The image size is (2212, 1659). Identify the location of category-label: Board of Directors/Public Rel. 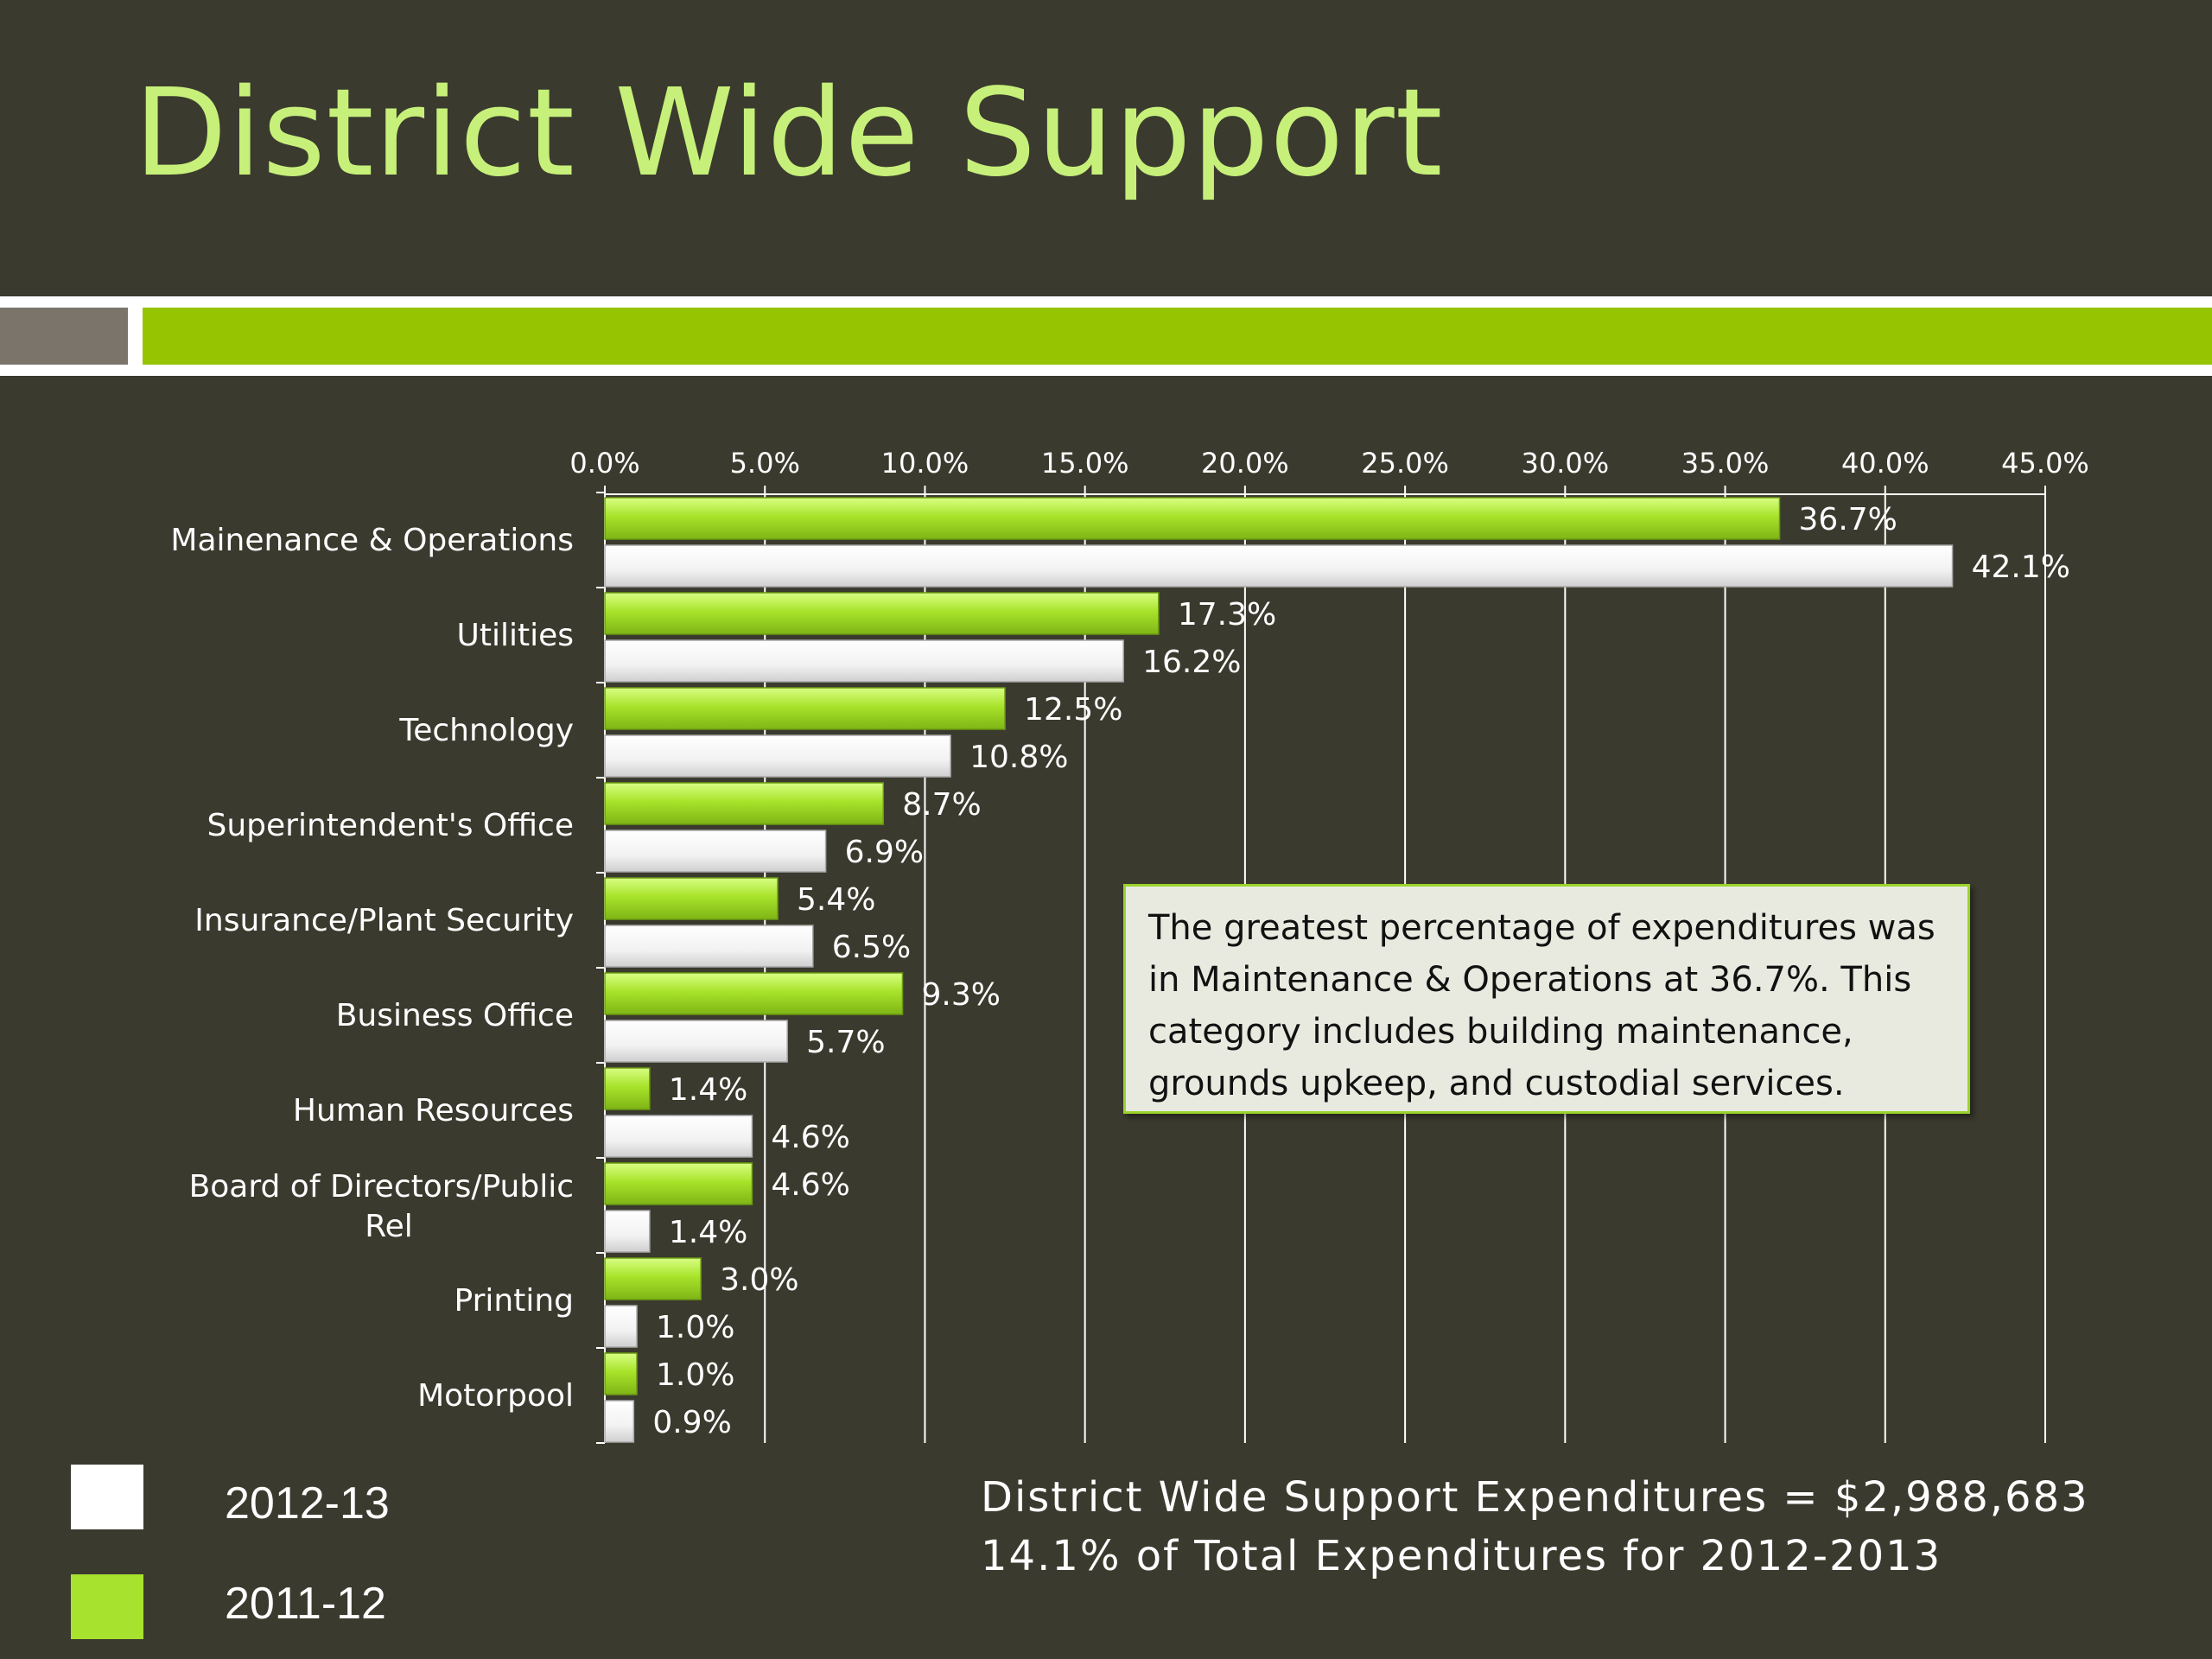
(381, 1206).